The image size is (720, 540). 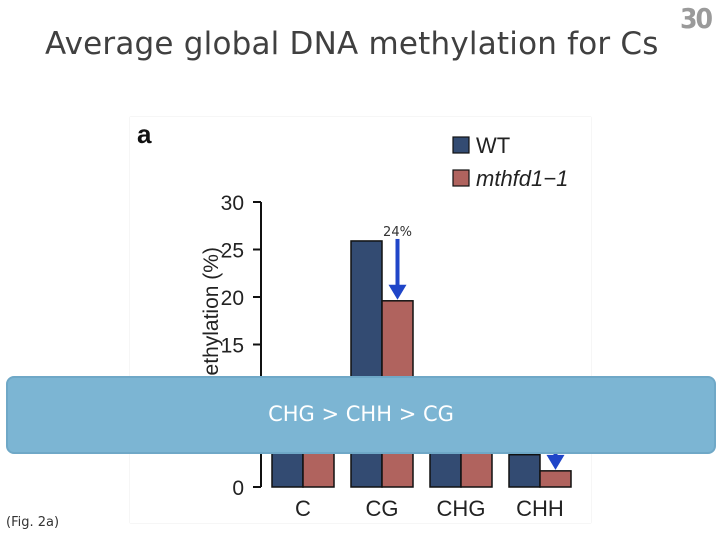 What do you see at coordinates (382, 508) in the screenshot?
I see `x-tick-label-cg: CG` at bounding box center [382, 508].